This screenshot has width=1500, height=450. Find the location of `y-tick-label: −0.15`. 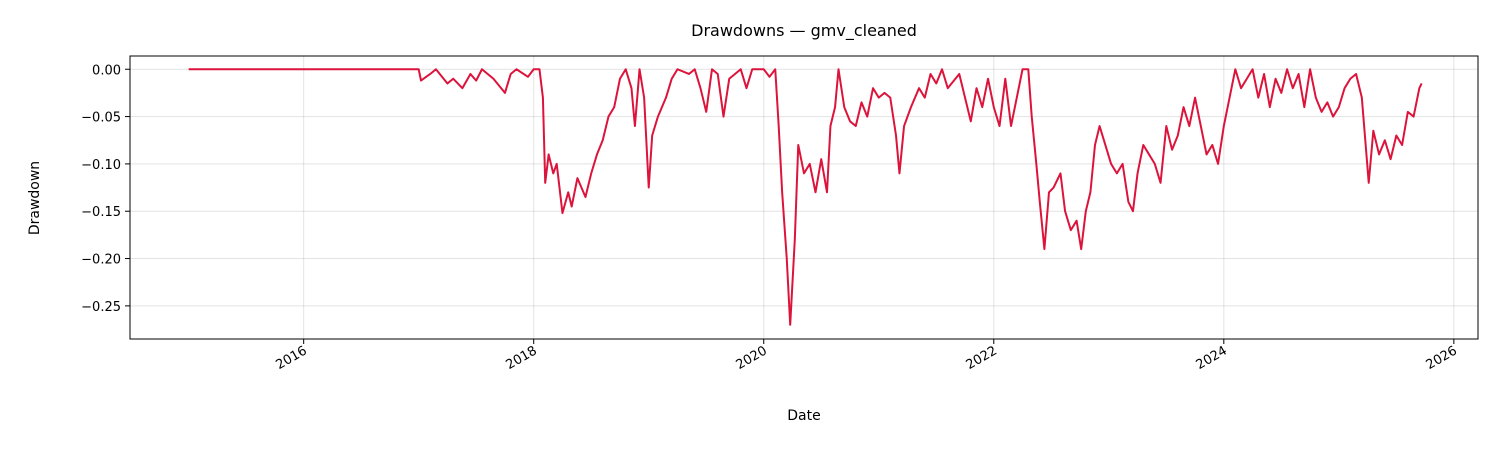

y-tick-label: −0.15 is located at coordinates (101, 212).